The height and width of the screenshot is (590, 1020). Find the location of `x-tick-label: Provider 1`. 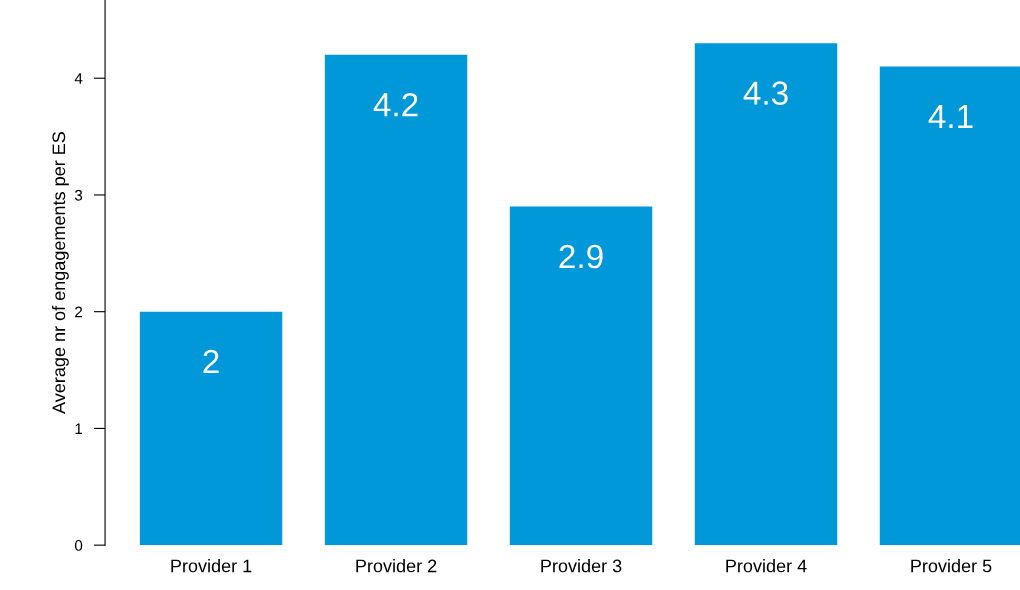

x-tick-label: Provider 1 is located at coordinates (211, 566).